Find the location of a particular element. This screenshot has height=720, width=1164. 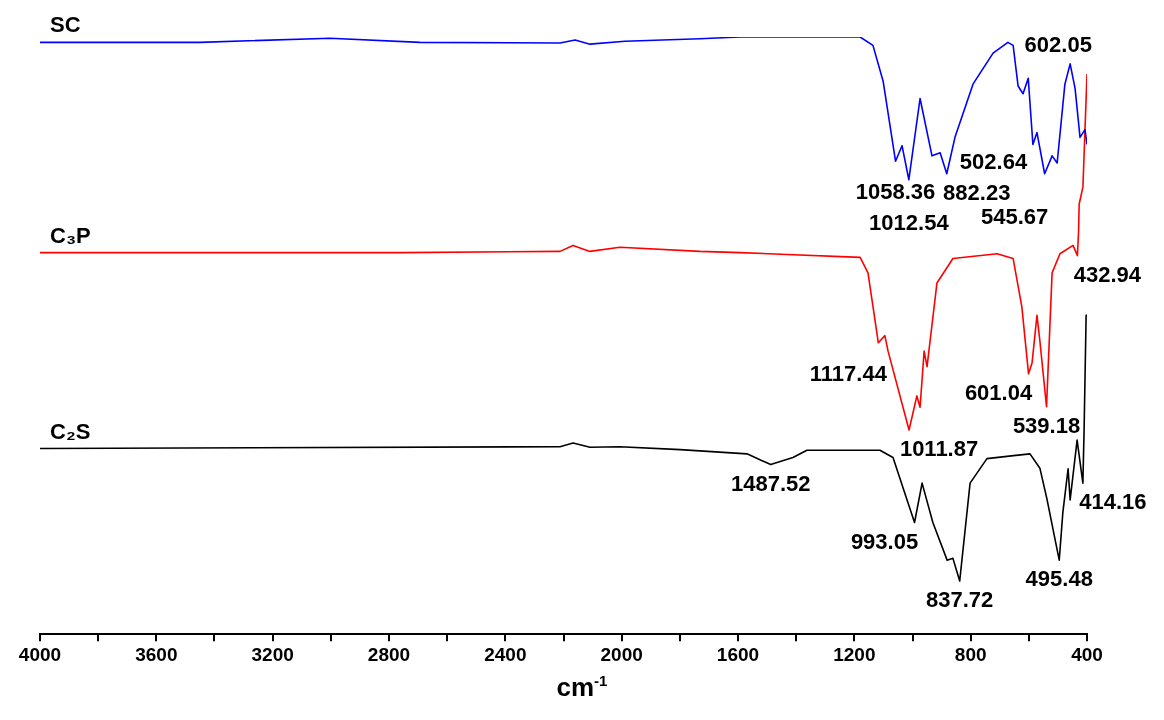

x-tick-label: 2800 is located at coordinates (389, 654).